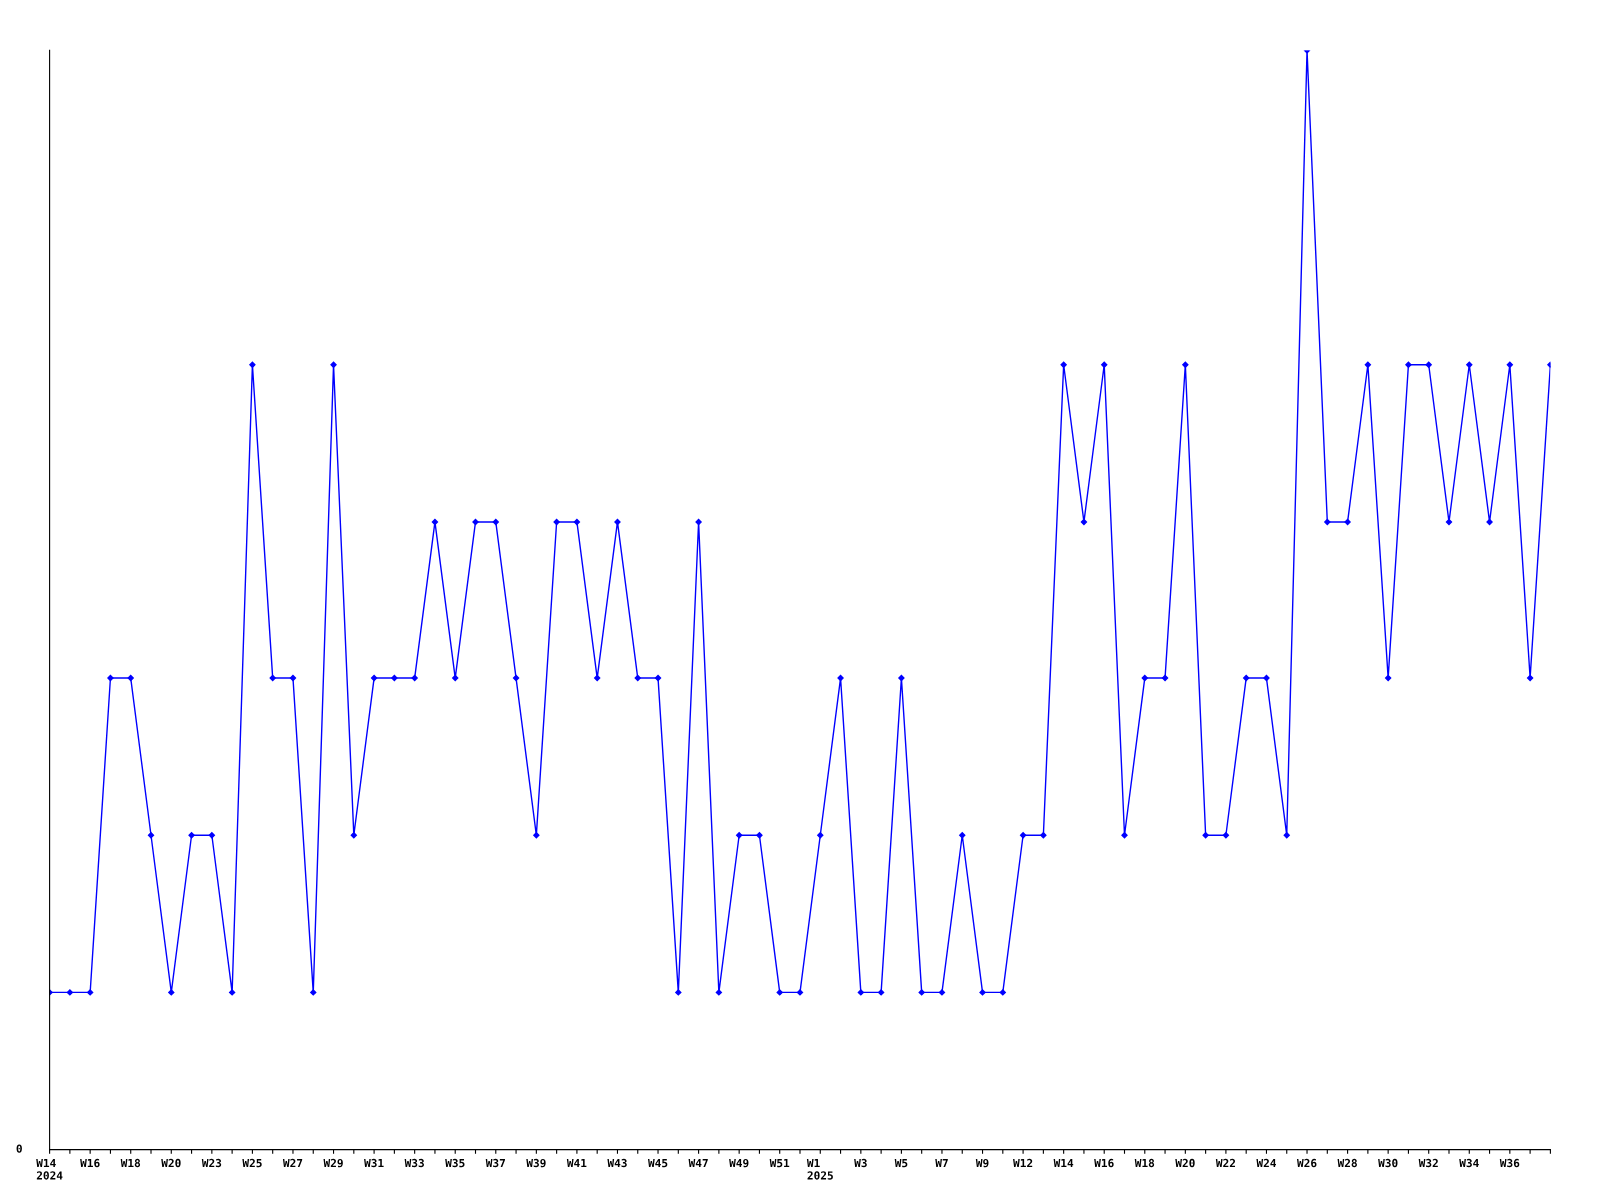  I want to click on x-tick-label: W9, so click(982, 1163).